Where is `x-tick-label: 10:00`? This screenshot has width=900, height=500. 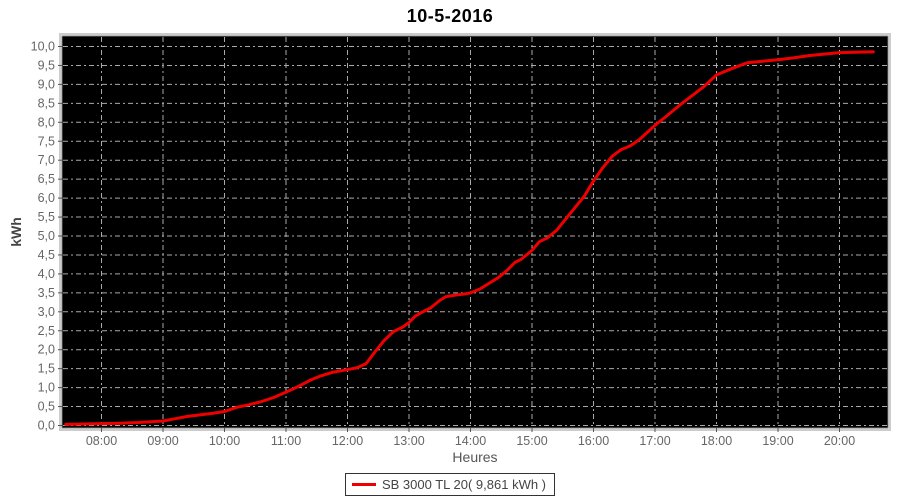 x-tick-label: 10:00 is located at coordinates (224, 441).